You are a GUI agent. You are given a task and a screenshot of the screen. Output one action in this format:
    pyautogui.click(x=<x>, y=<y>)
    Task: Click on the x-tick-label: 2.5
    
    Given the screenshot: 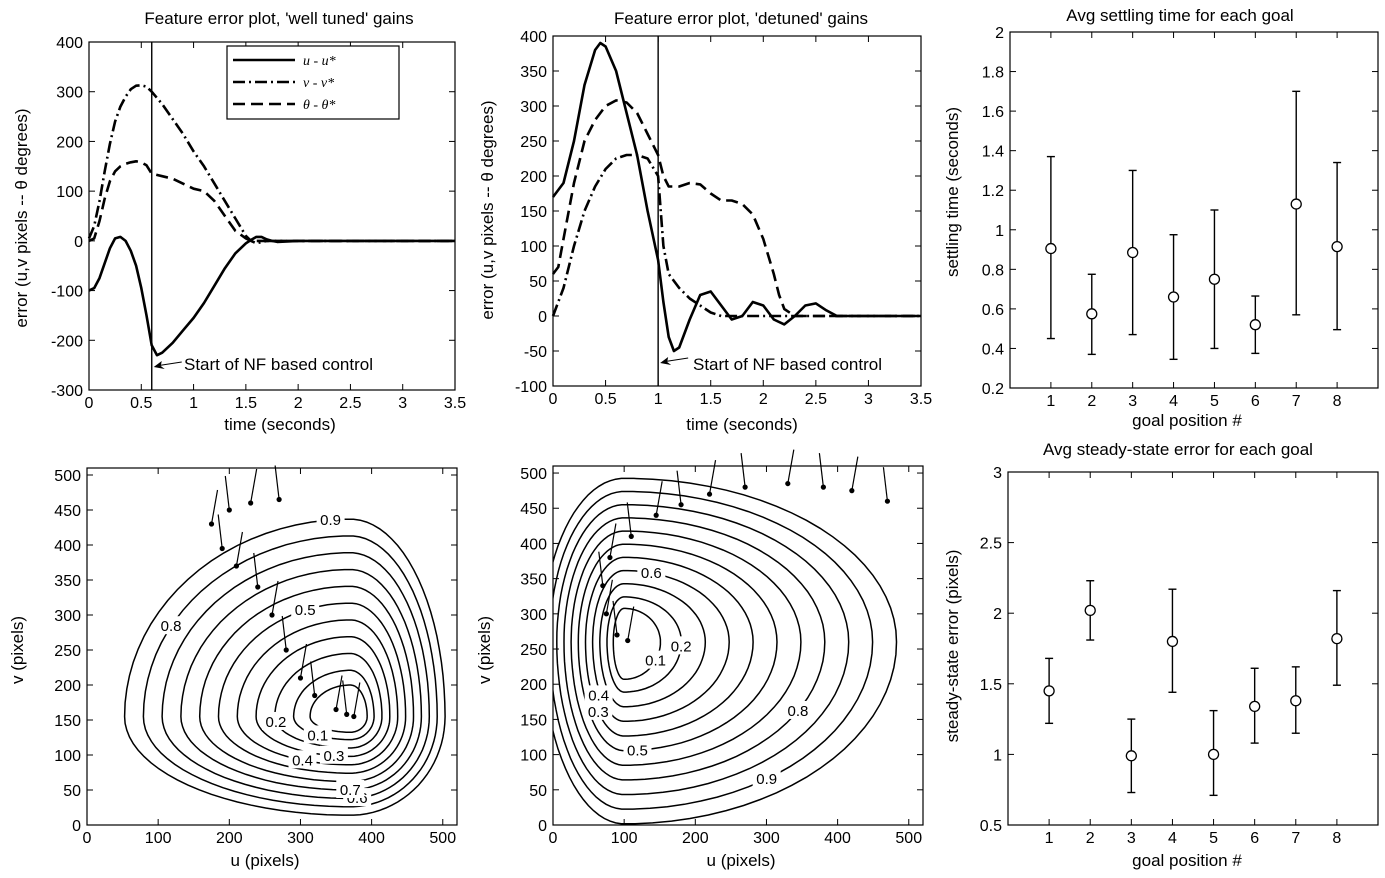 What is the action you would take?
    pyautogui.click(x=816, y=399)
    